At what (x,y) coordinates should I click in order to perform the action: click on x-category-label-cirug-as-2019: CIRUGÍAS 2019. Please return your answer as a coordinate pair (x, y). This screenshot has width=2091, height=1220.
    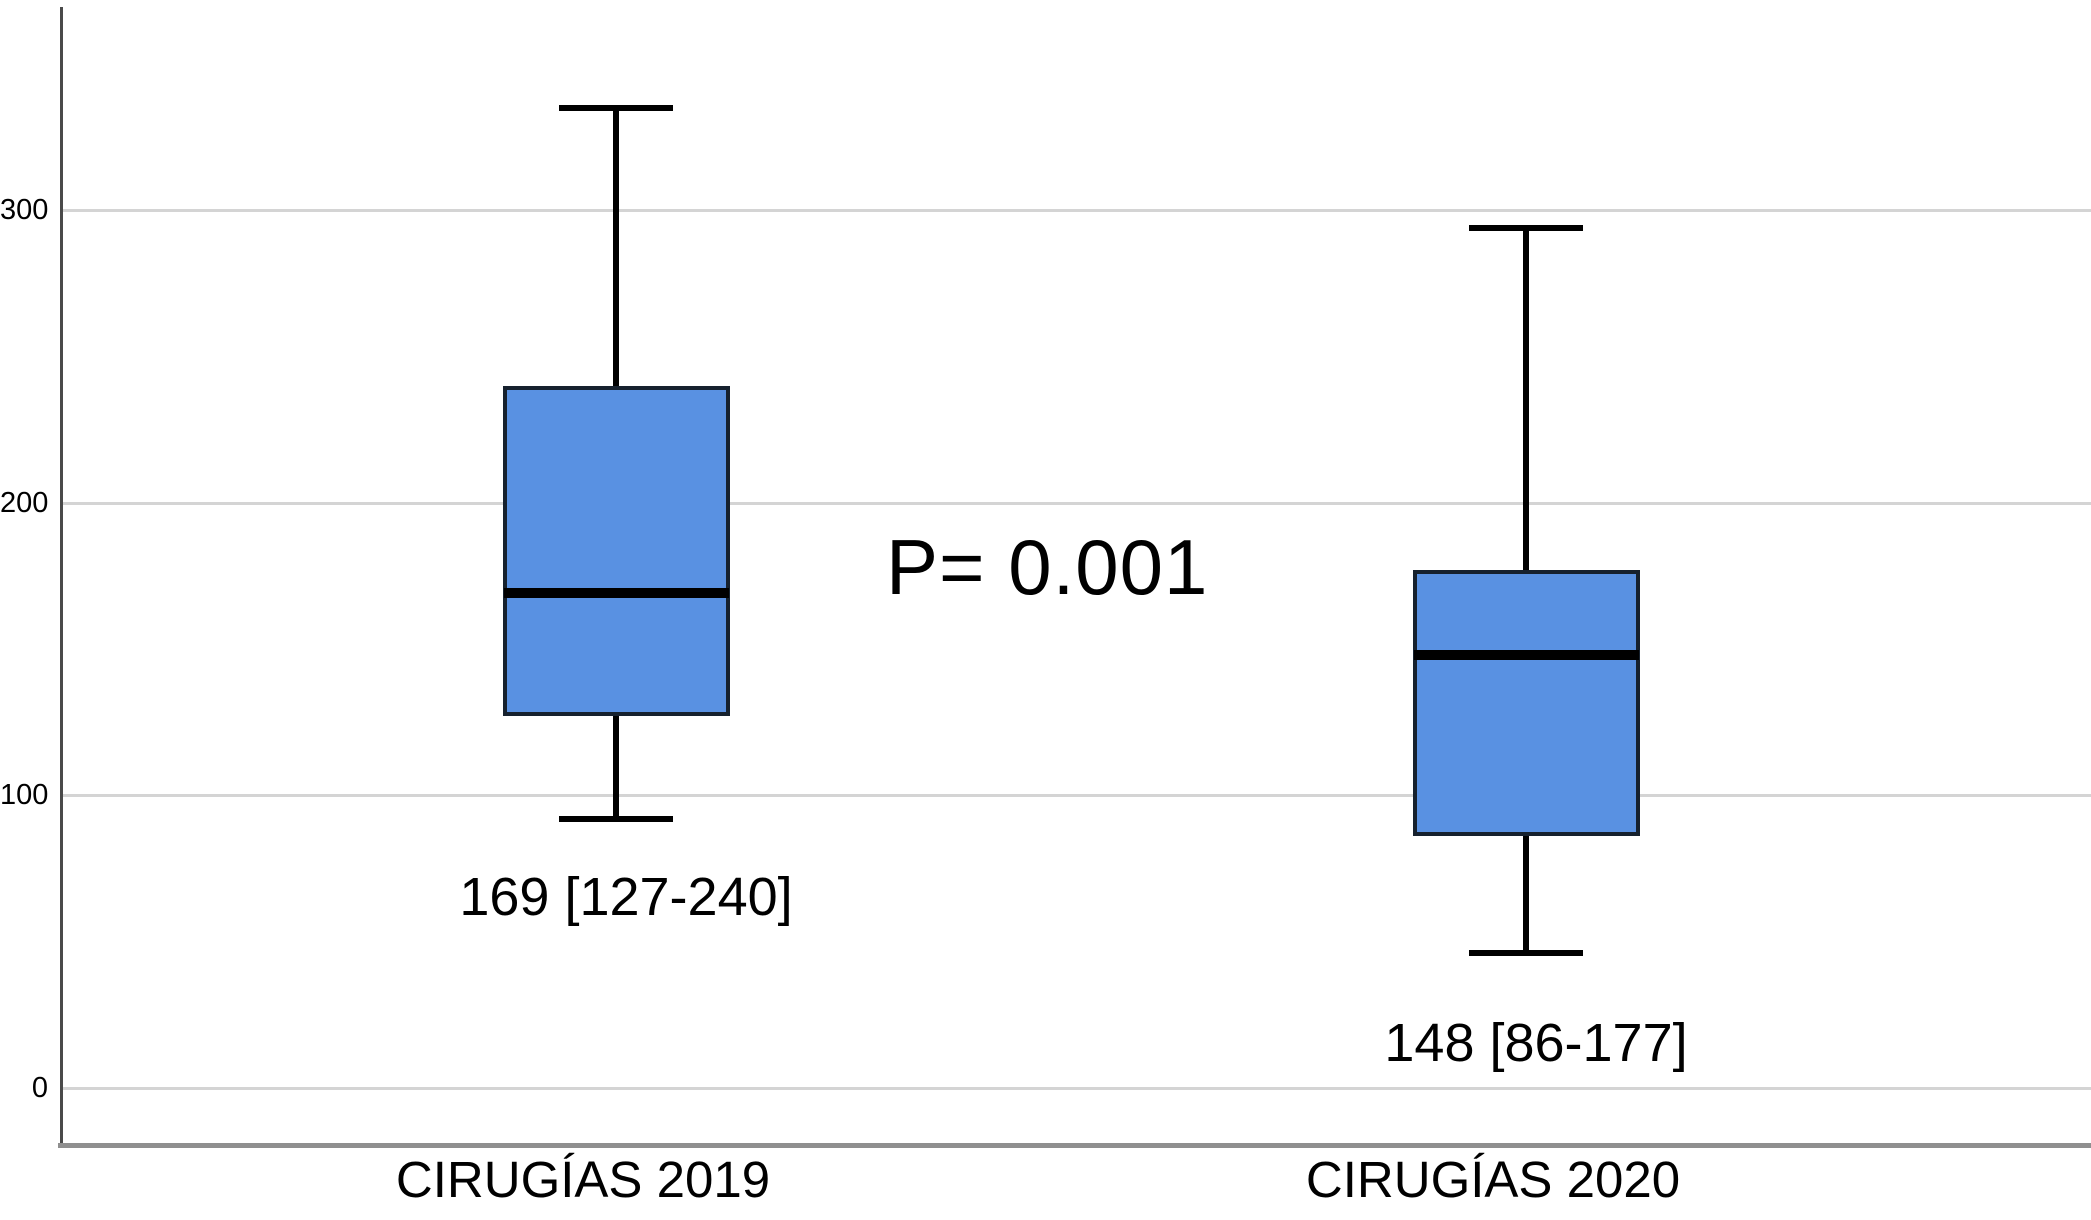
    Looking at the image, I should click on (583, 1179).